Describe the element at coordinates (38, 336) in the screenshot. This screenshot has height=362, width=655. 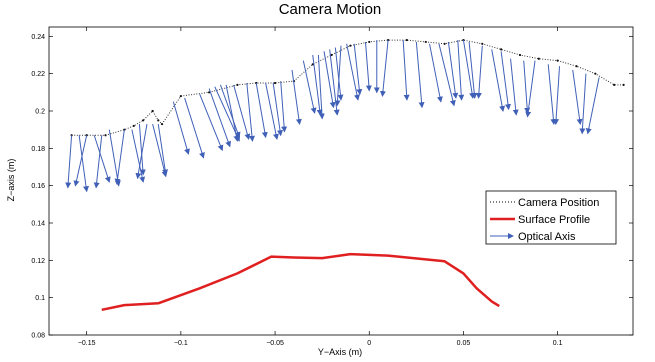
I see `y-tick-label: 0.08` at that location.